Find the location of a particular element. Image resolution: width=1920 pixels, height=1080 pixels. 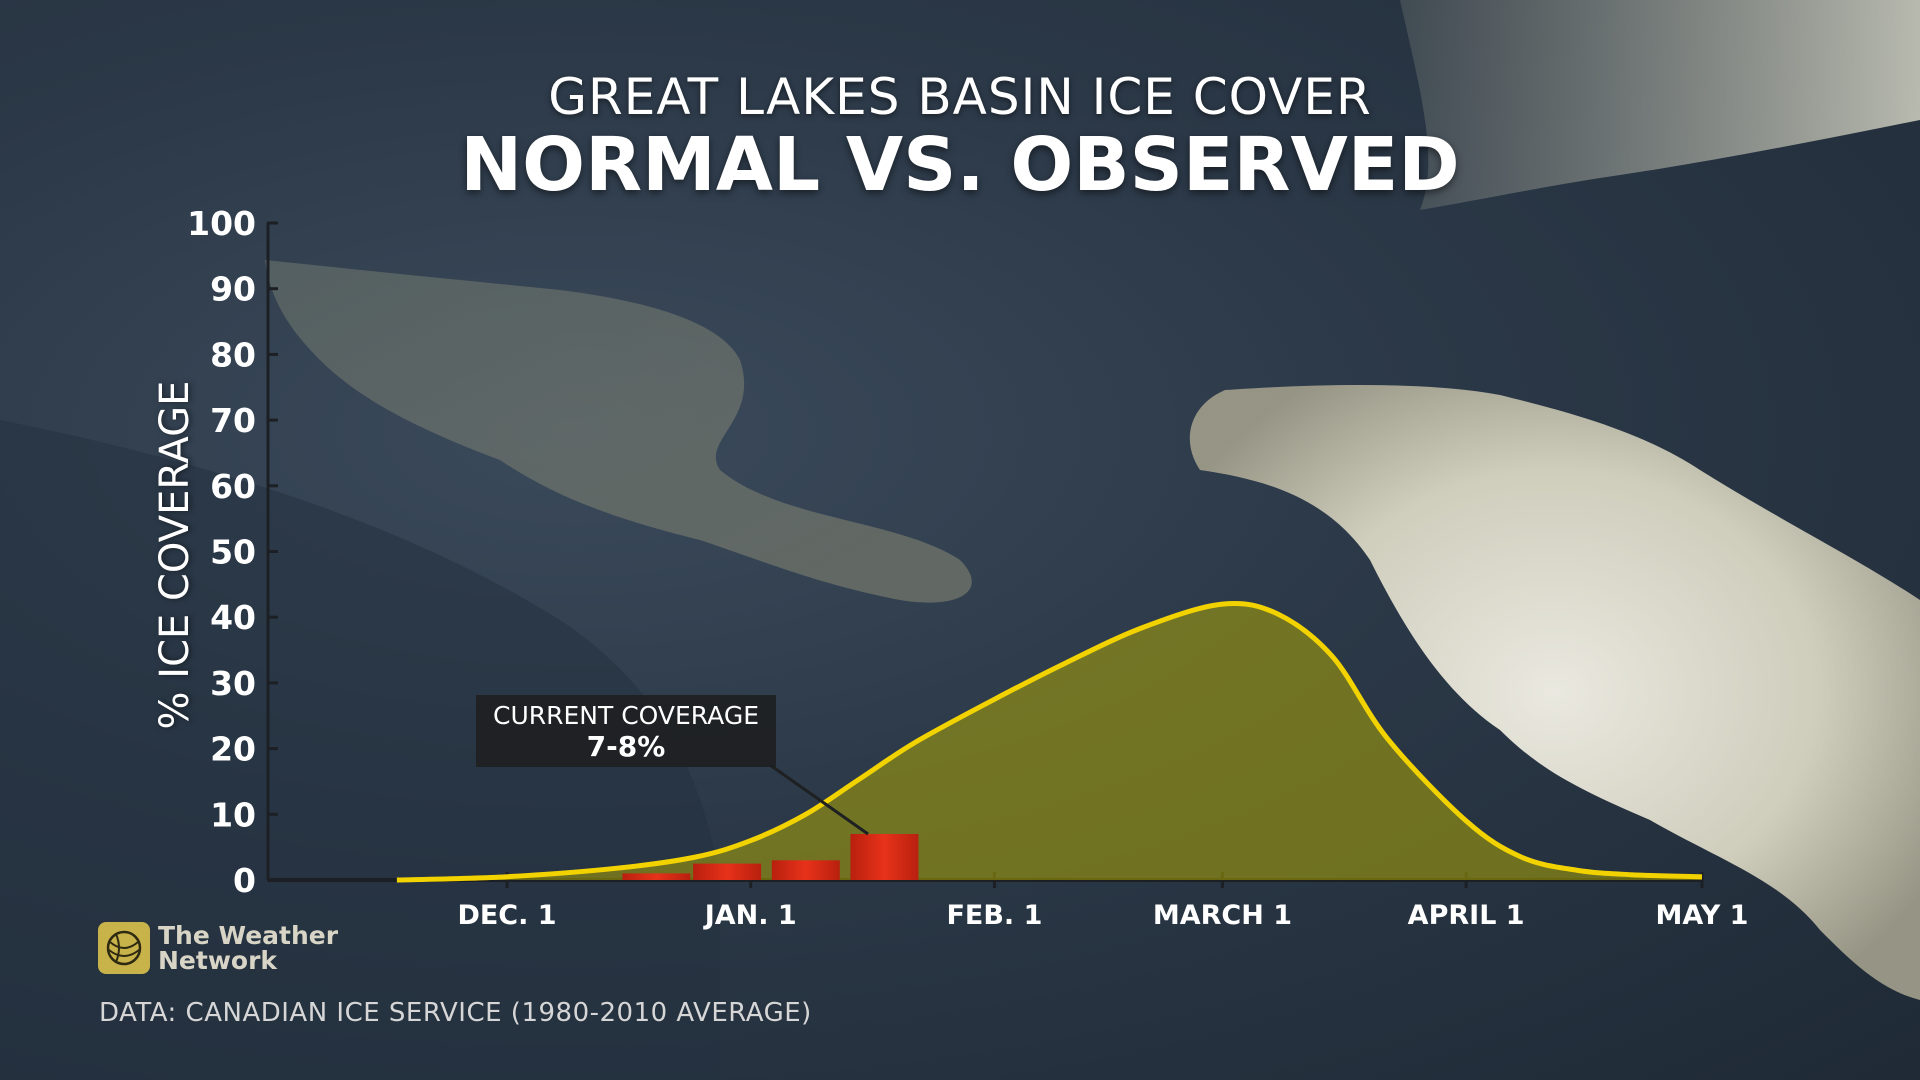

current-coverage-callout: CURRENT COVERAGE 7-8% is located at coordinates (626, 731).